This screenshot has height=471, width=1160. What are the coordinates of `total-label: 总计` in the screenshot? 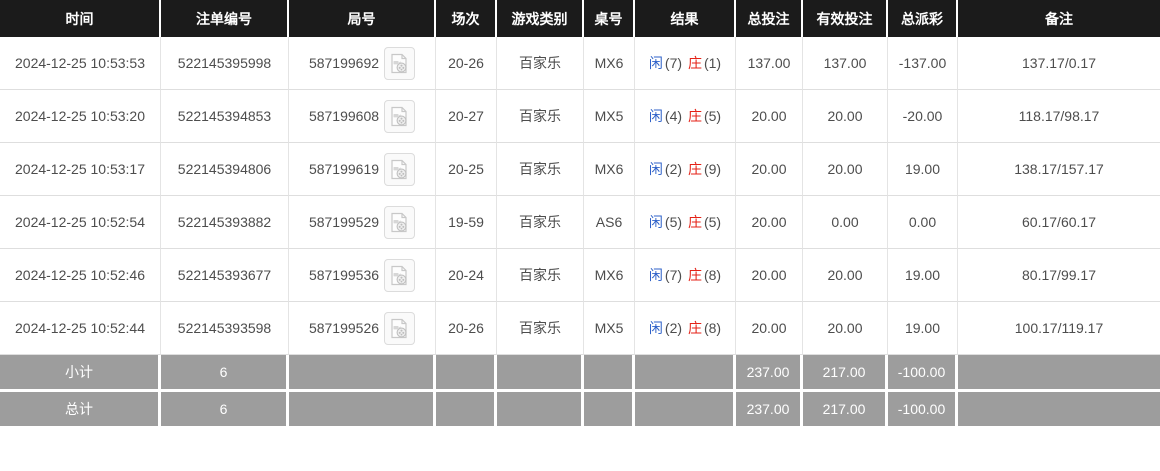 It's located at (80, 410).